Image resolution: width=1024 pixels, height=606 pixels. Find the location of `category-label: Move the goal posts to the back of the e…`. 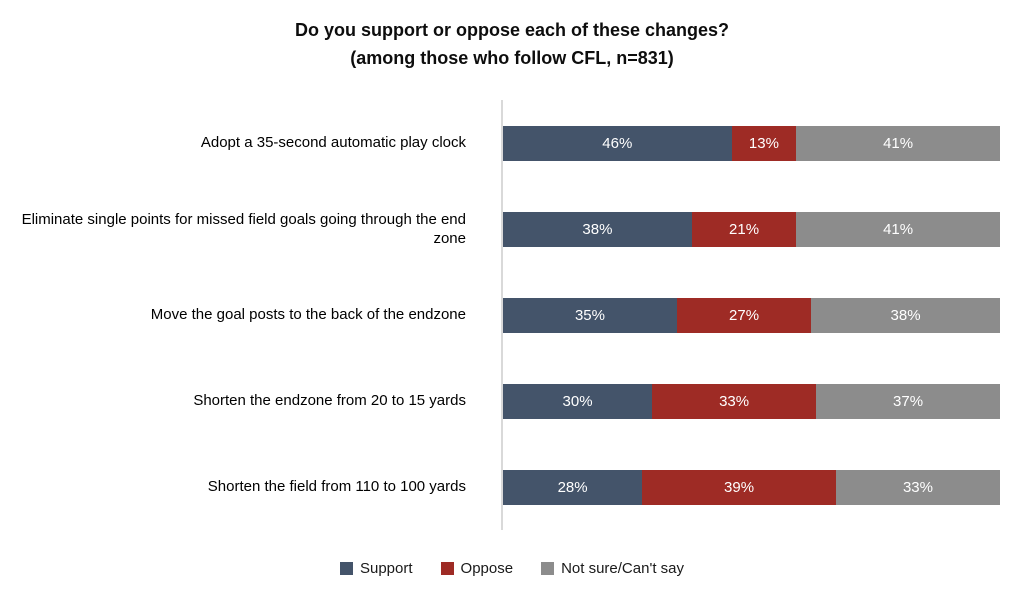

category-label: Move the goal posts to the back of the e… is located at coordinates (308, 315).